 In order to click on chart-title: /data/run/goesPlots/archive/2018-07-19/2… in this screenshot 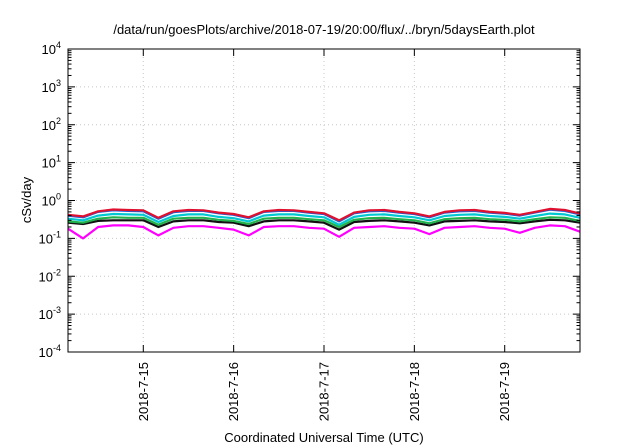, I will do `click(324, 29)`.